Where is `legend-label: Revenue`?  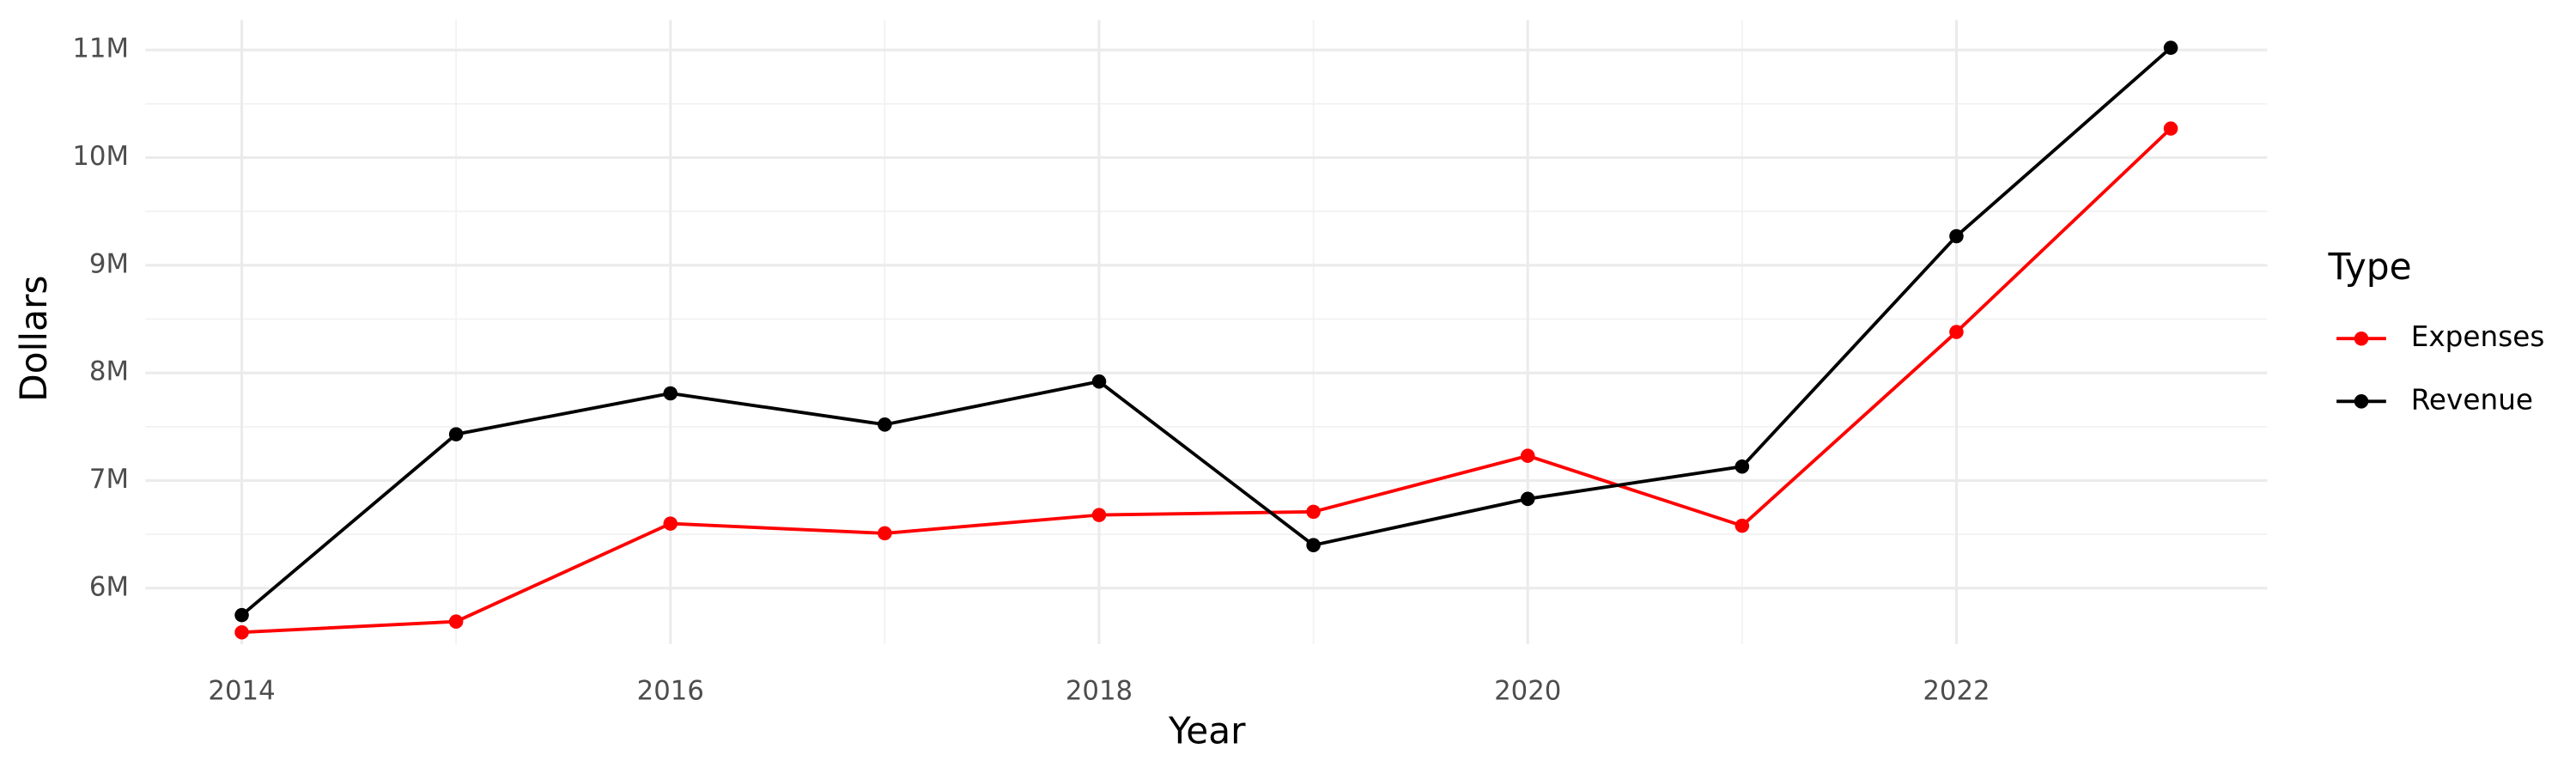 legend-label: Revenue is located at coordinates (2472, 399).